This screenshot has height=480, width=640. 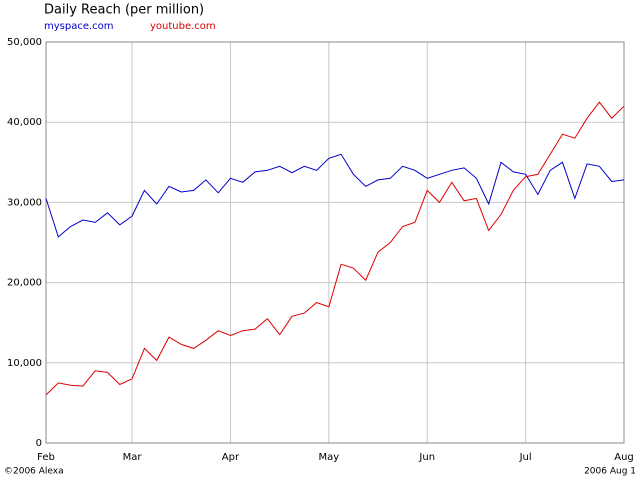 I want to click on y-tick-label: 30,000, so click(x=24, y=202).